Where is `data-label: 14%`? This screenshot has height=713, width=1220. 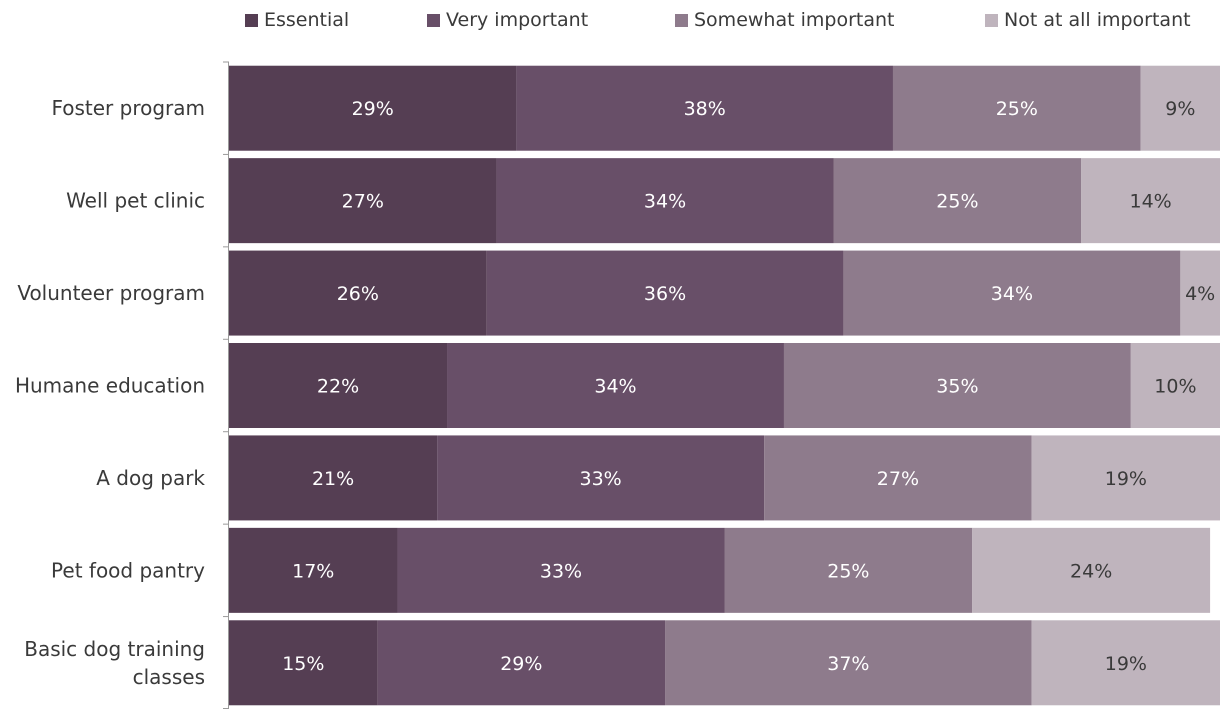
data-label: 14% is located at coordinates (1151, 202).